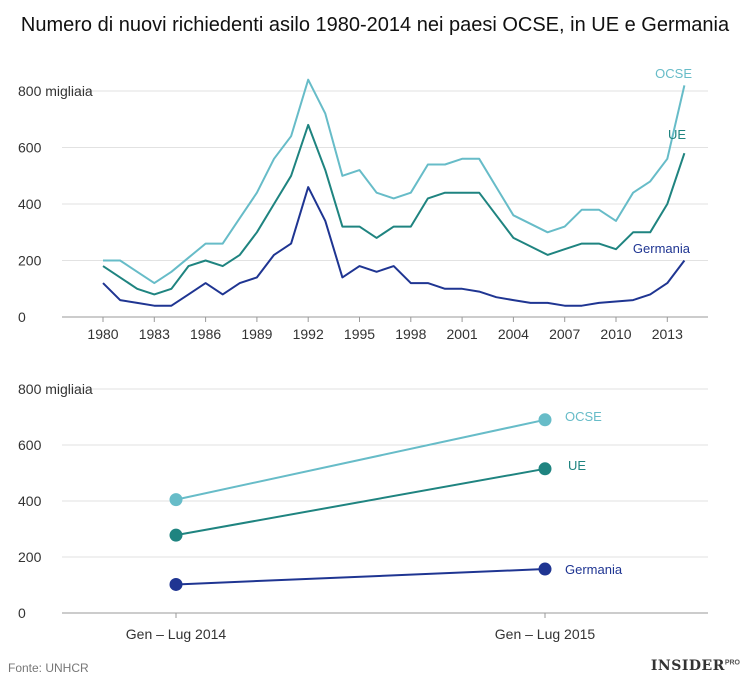 The image size is (750, 693). Describe the element at coordinates (30, 501) in the screenshot. I see `chart2-ytick-400: 400` at that location.